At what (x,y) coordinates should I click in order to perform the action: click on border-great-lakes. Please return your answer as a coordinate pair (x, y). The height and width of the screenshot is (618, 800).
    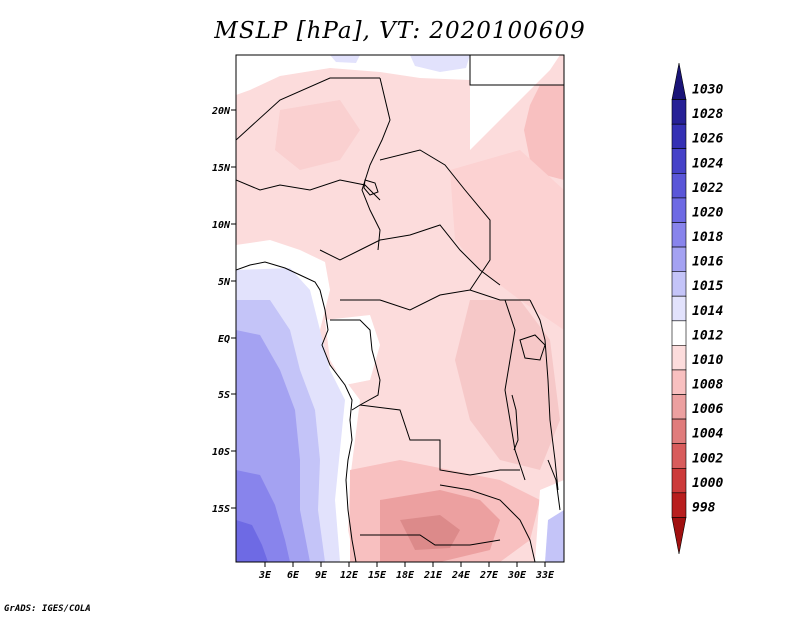
    Looking at the image, I should click on (515, 390).